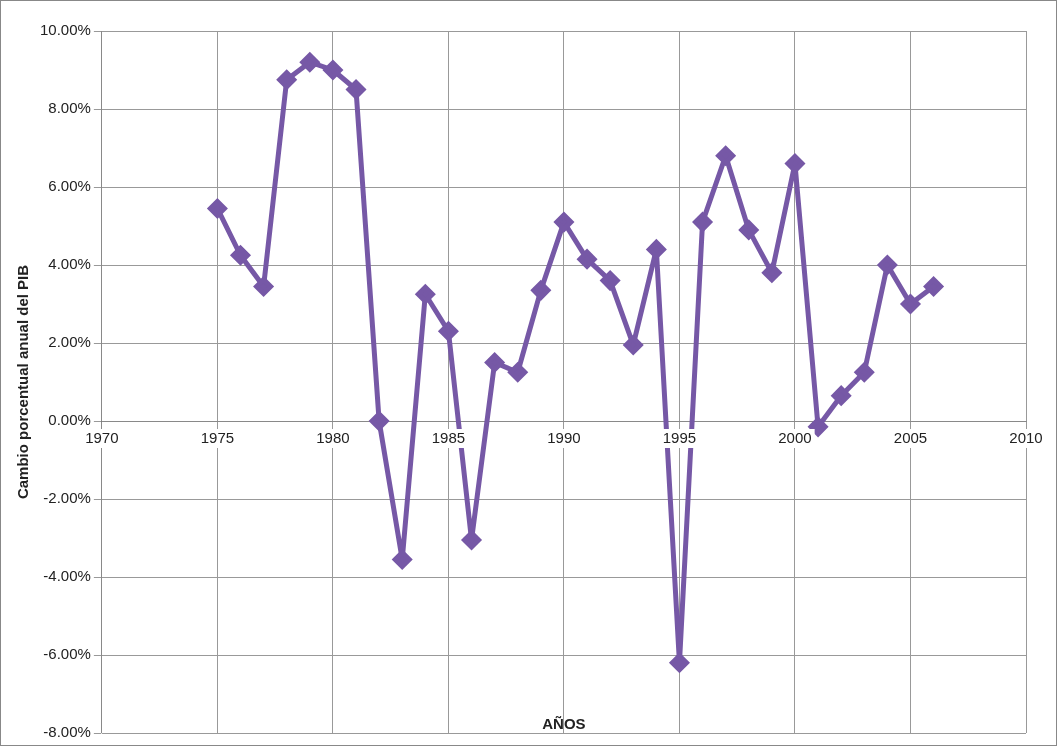  Describe the element at coordinates (67, 732) in the screenshot. I see `y-tick-label: -8.00%` at that location.